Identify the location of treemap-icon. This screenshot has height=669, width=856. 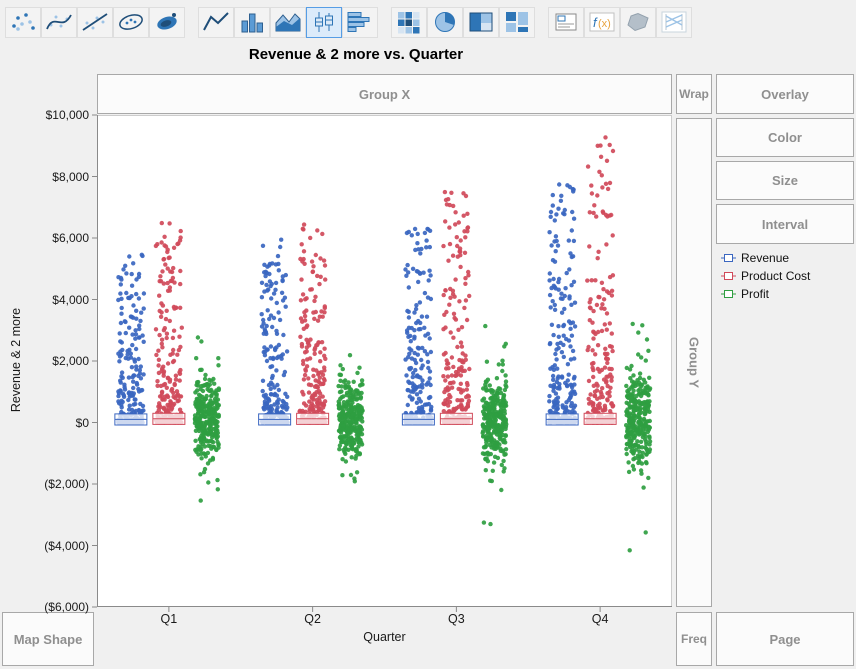
(481, 22).